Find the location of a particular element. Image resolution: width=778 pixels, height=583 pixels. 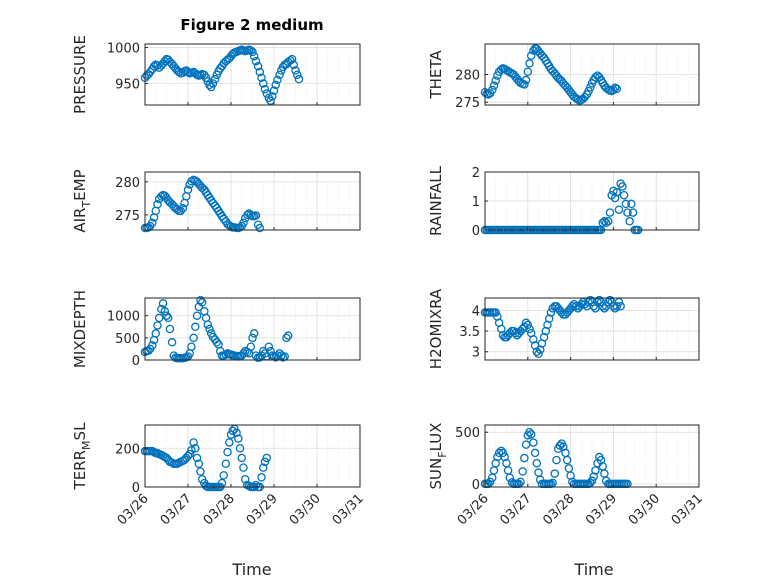

y-tick-label: 200 is located at coordinates (127, 449).